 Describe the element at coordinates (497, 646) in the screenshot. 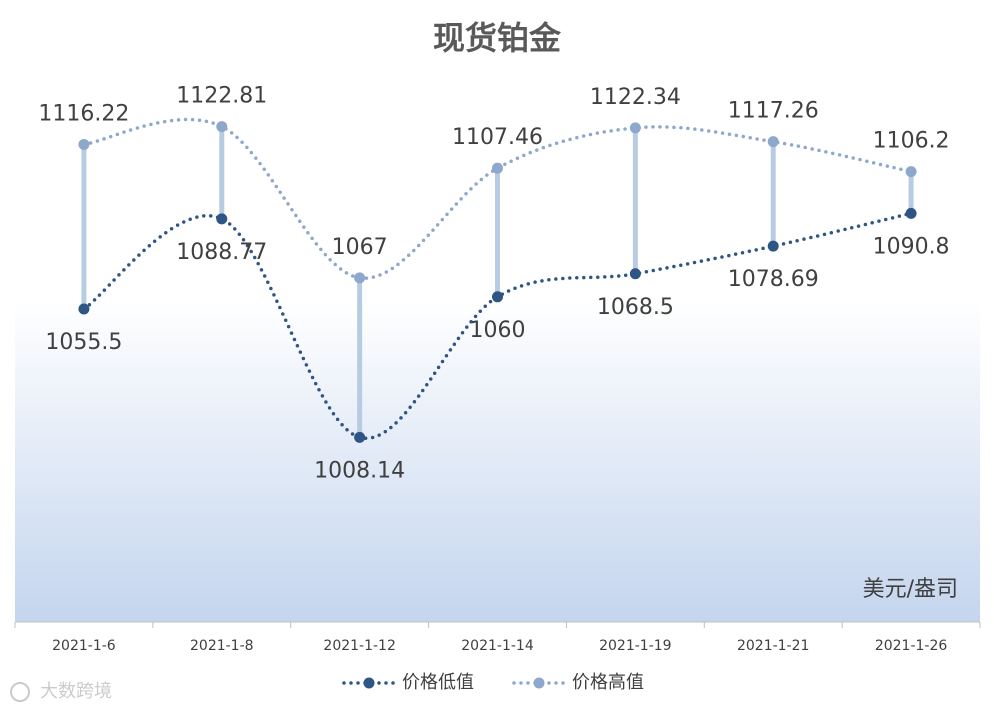

I see `x-tick-label: 2021-1-14` at that location.